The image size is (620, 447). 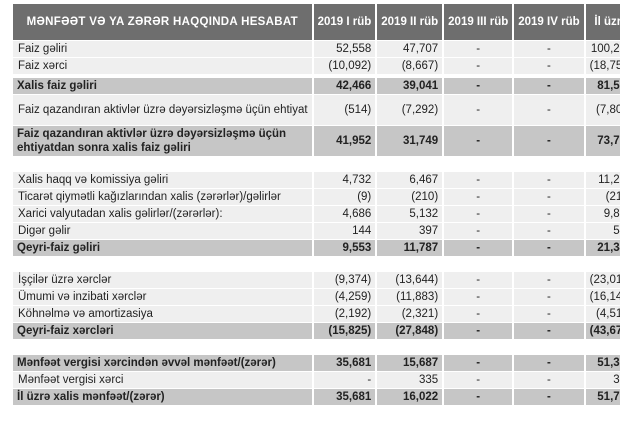 What do you see at coordinates (602, 280) in the screenshot?
I see `cell-value: (23,018)` at bounding box center [602, 280].